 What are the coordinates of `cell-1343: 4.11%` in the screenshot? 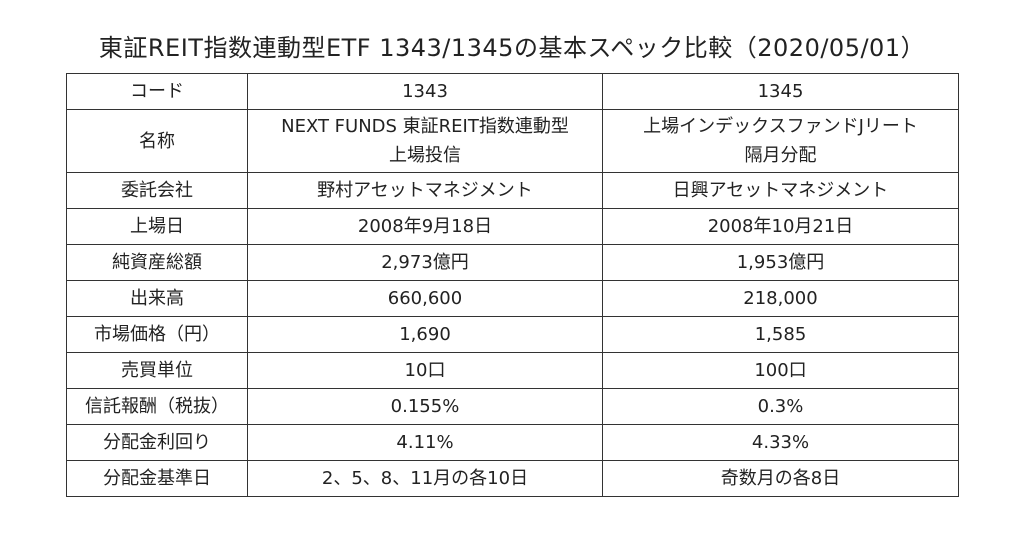 It's located at (425, 442).